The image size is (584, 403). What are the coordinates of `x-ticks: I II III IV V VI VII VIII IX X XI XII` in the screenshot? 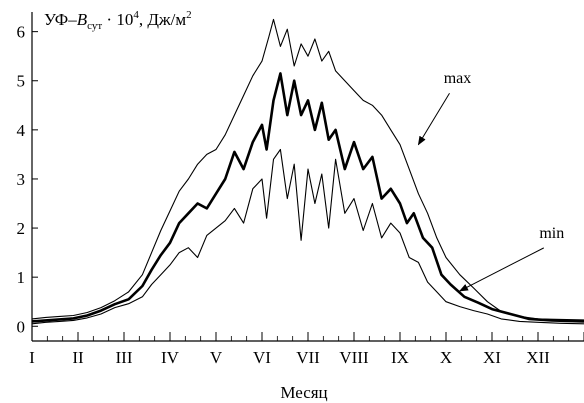 It's located at (306, 349).